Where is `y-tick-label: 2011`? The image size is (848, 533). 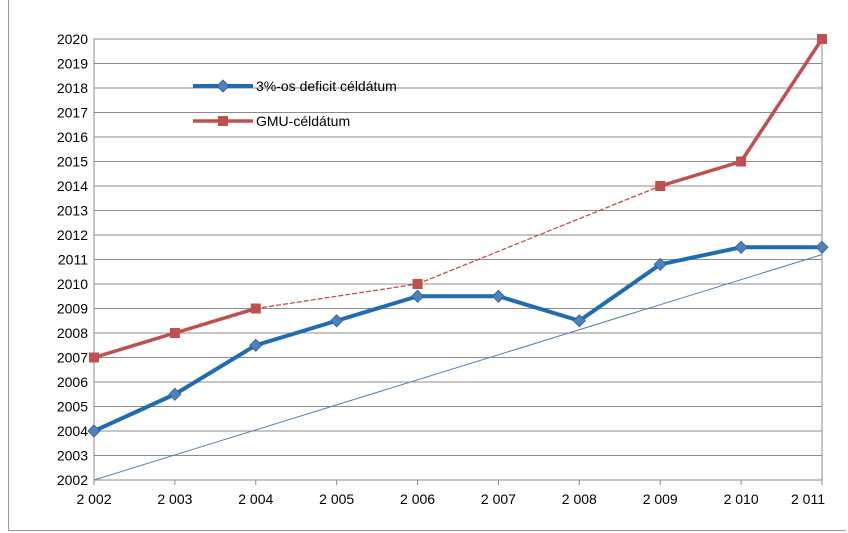 y-tick-label: 2011 is located at coordinates (73, 260).